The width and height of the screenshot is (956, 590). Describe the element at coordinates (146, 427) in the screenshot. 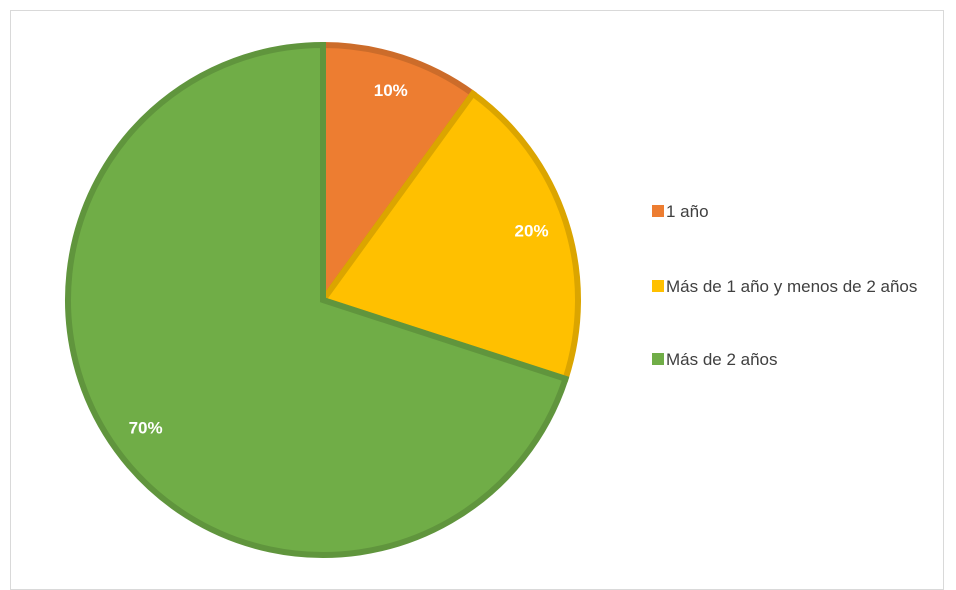

I see `data-label: 70%` at that location.